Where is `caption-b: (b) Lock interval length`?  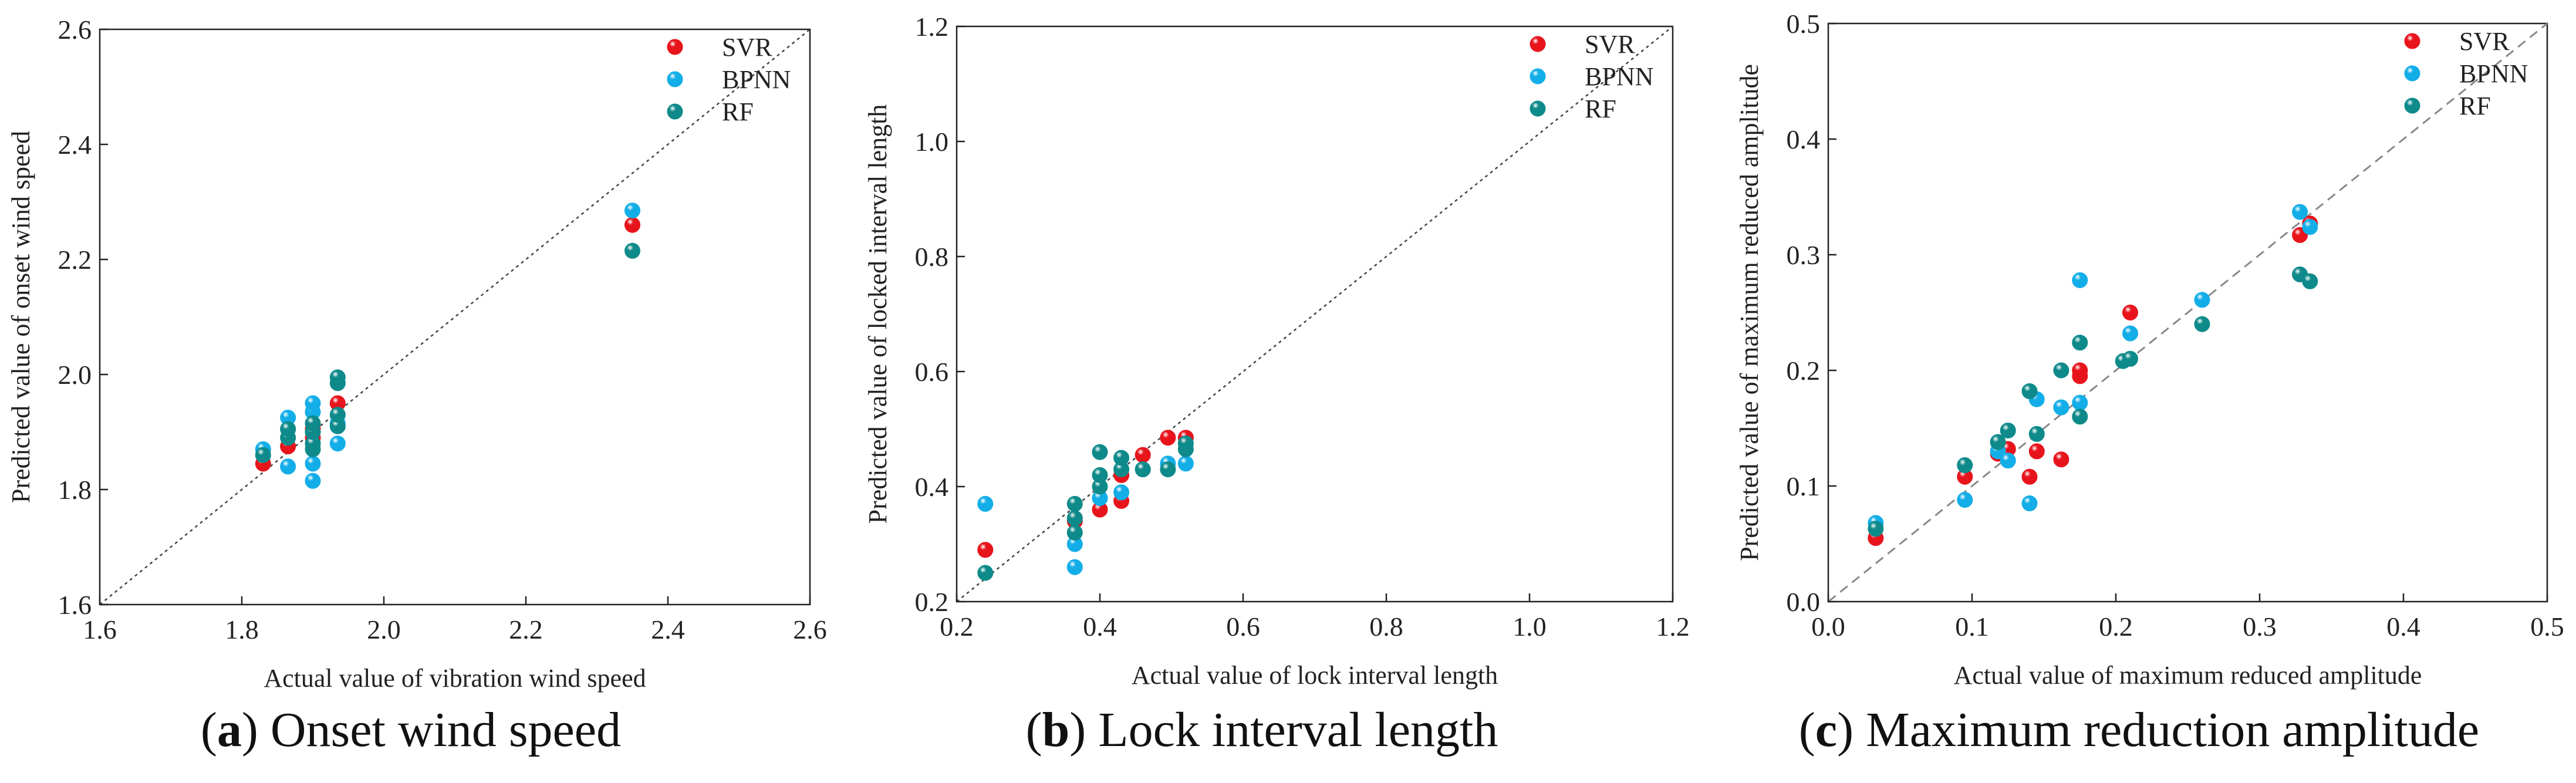 caption-b: (b) Lock interval length is located at coordinates (1261, 730).